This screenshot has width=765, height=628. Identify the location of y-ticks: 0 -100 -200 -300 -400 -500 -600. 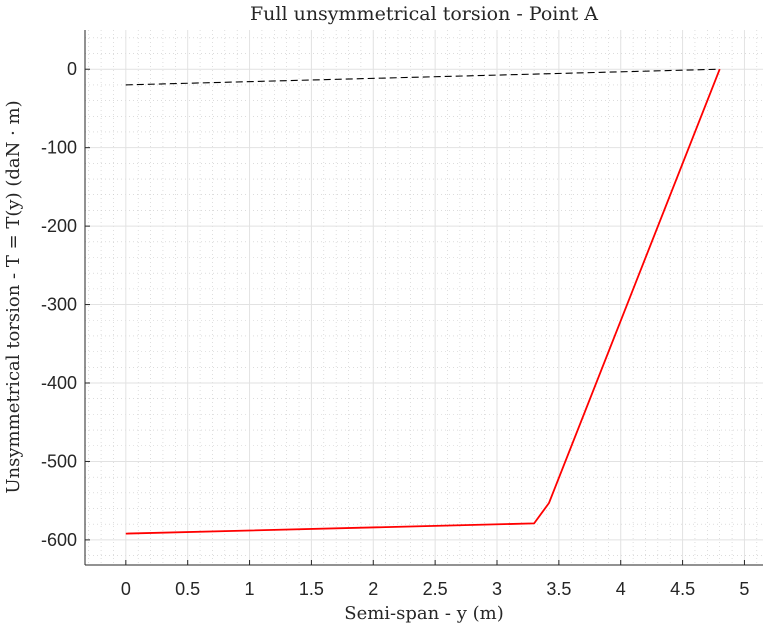
(65, 304).